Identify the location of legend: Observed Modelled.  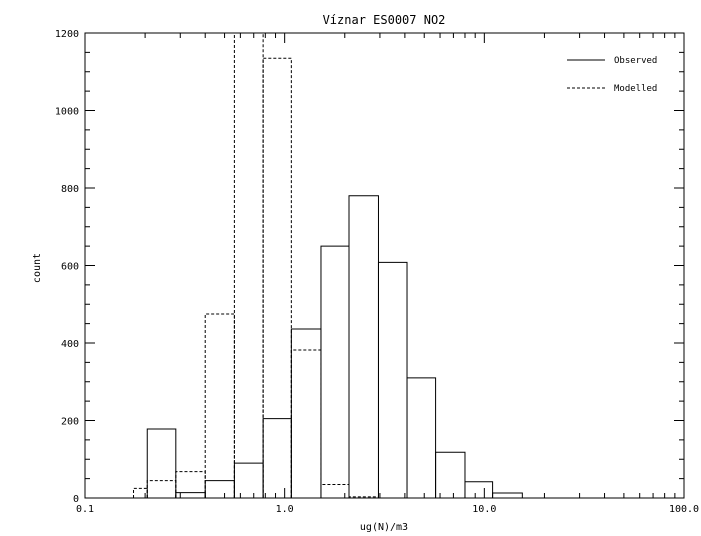
(612, 75).